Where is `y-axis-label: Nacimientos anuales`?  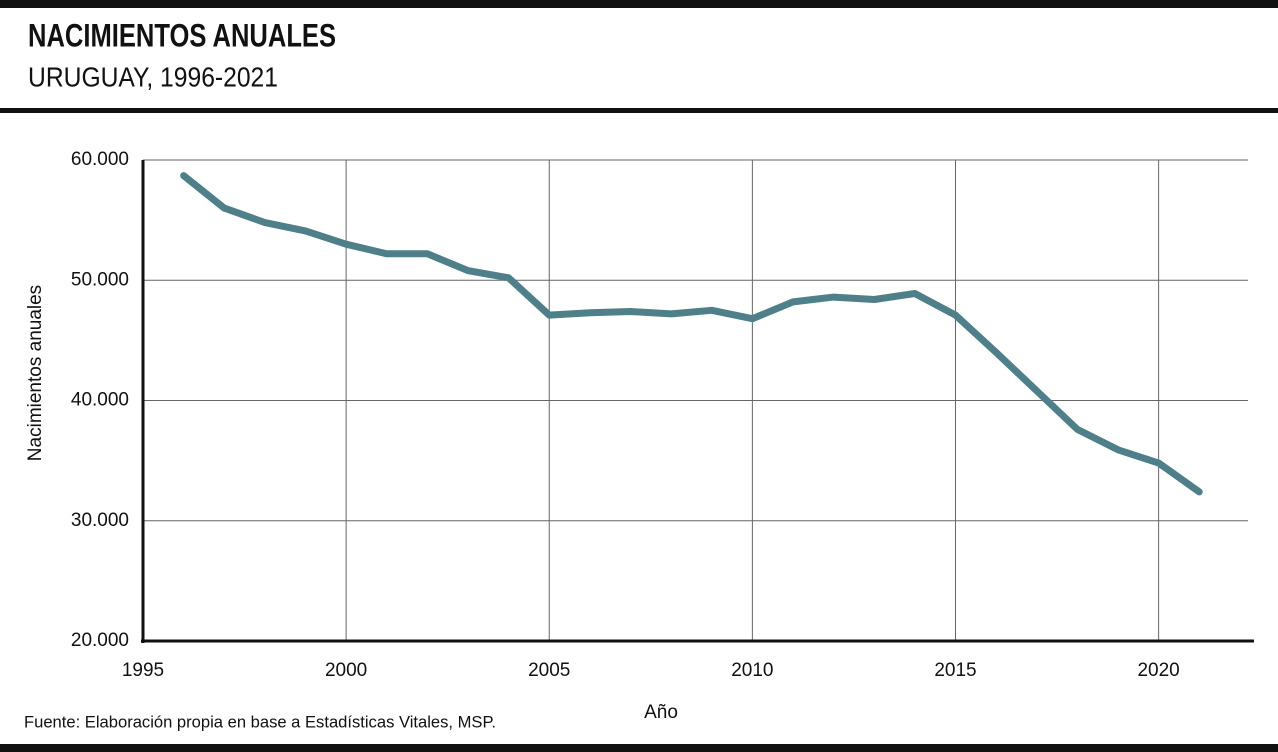
y-axis-label: Nacimientos anuales is located at coordinates (35, 373).